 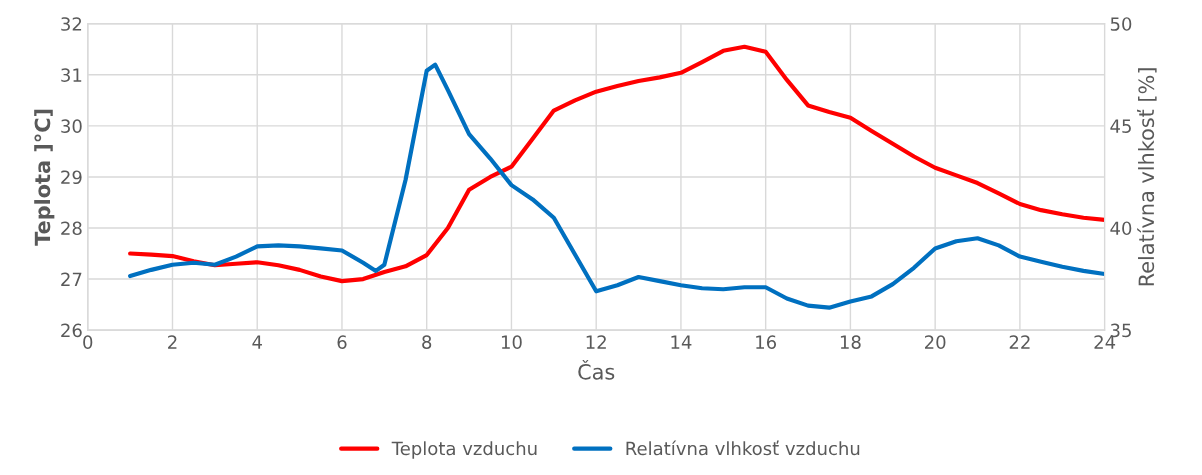 What do you see at coordinates (71, 75) in the screenshot?
I see `y-tick-label: 31` at bounding box center [71, 75].